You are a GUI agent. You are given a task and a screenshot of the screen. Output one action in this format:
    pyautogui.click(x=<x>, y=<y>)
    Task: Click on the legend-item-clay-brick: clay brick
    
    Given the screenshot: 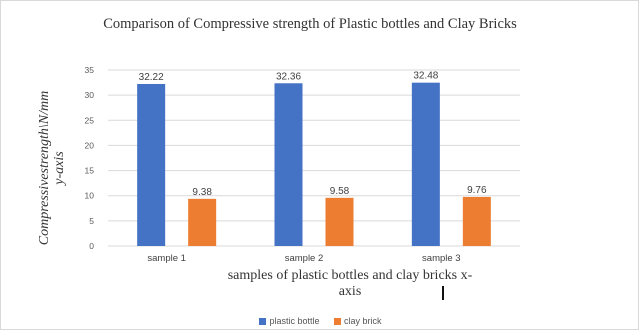 What is the action you would take?
    pyautogui.click(x=358, y=321)
    